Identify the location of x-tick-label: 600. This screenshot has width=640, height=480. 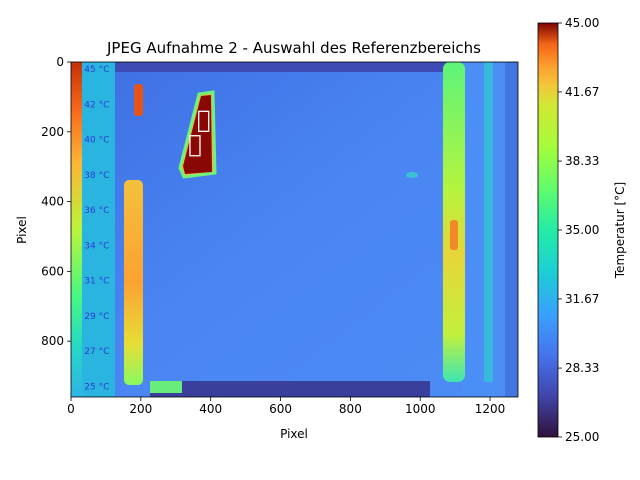
(280, 409).